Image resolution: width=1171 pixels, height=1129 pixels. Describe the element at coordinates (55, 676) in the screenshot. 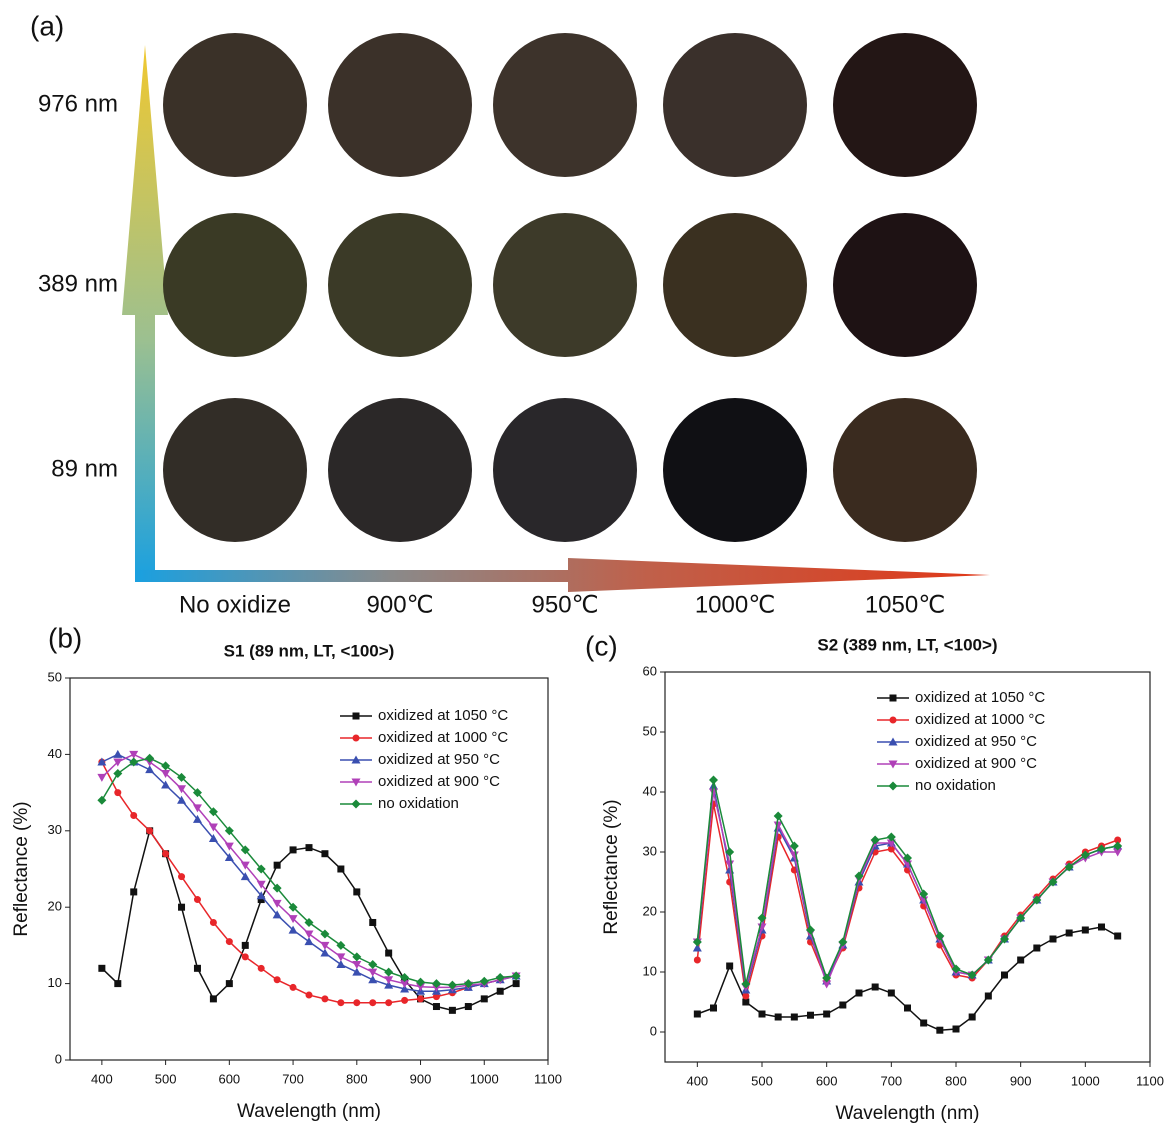

I see `y-tick-label: 50` at that location.